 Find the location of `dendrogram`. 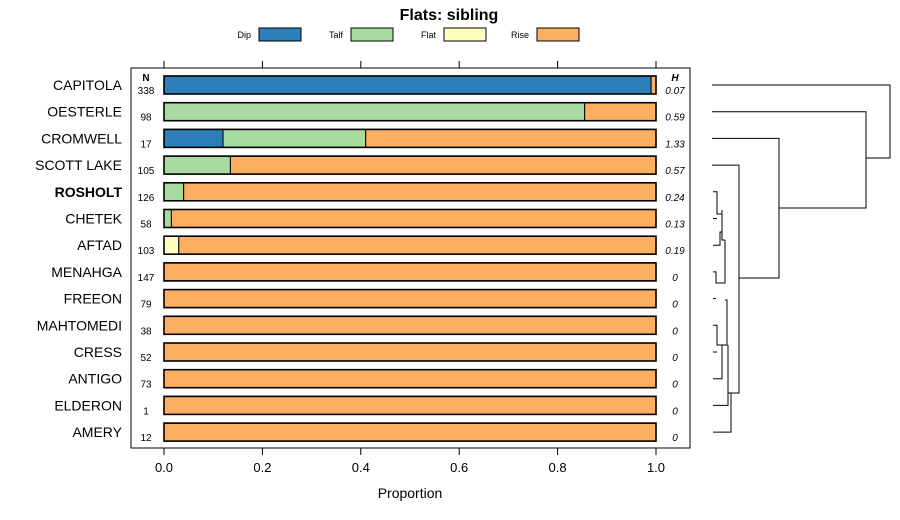

dendrogram is located at coordinates (801, 258).